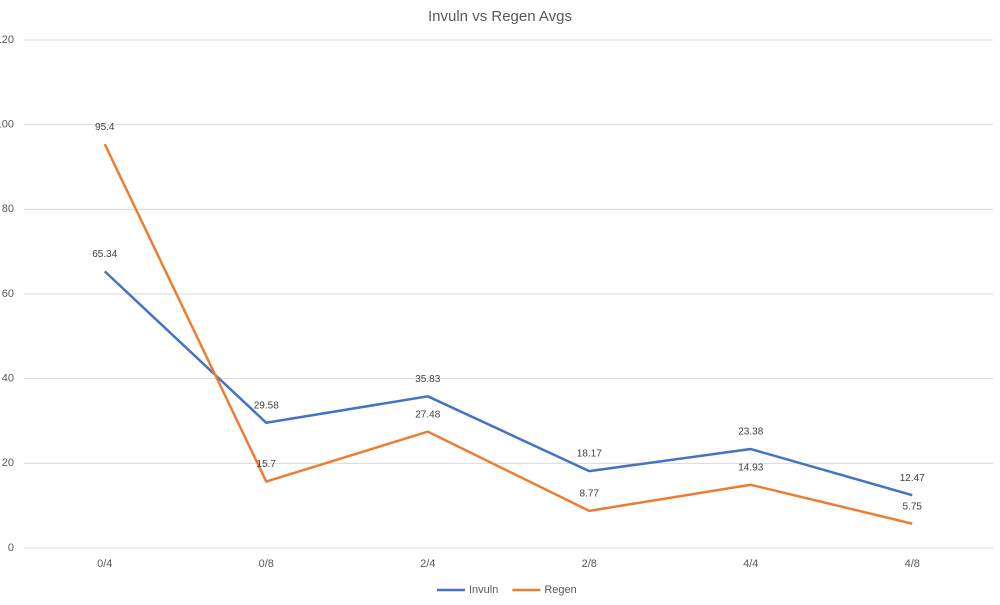 This screenshot has height=605, width=1000. Describe the element at coordinates (8, 463) in the screenshot. I see `y-tick-label: 20` at that location.